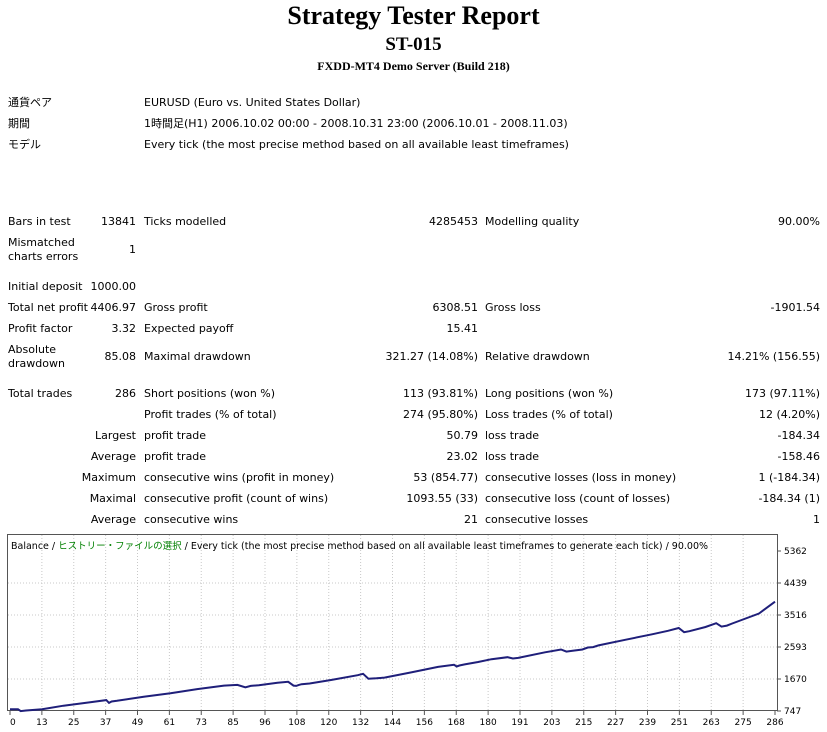 This screenshot has height=732, width=827. What do you see at coordinates (113, 456) in the screenshot?
I see `average-prefix: Average` at bounding box center [113, 456].